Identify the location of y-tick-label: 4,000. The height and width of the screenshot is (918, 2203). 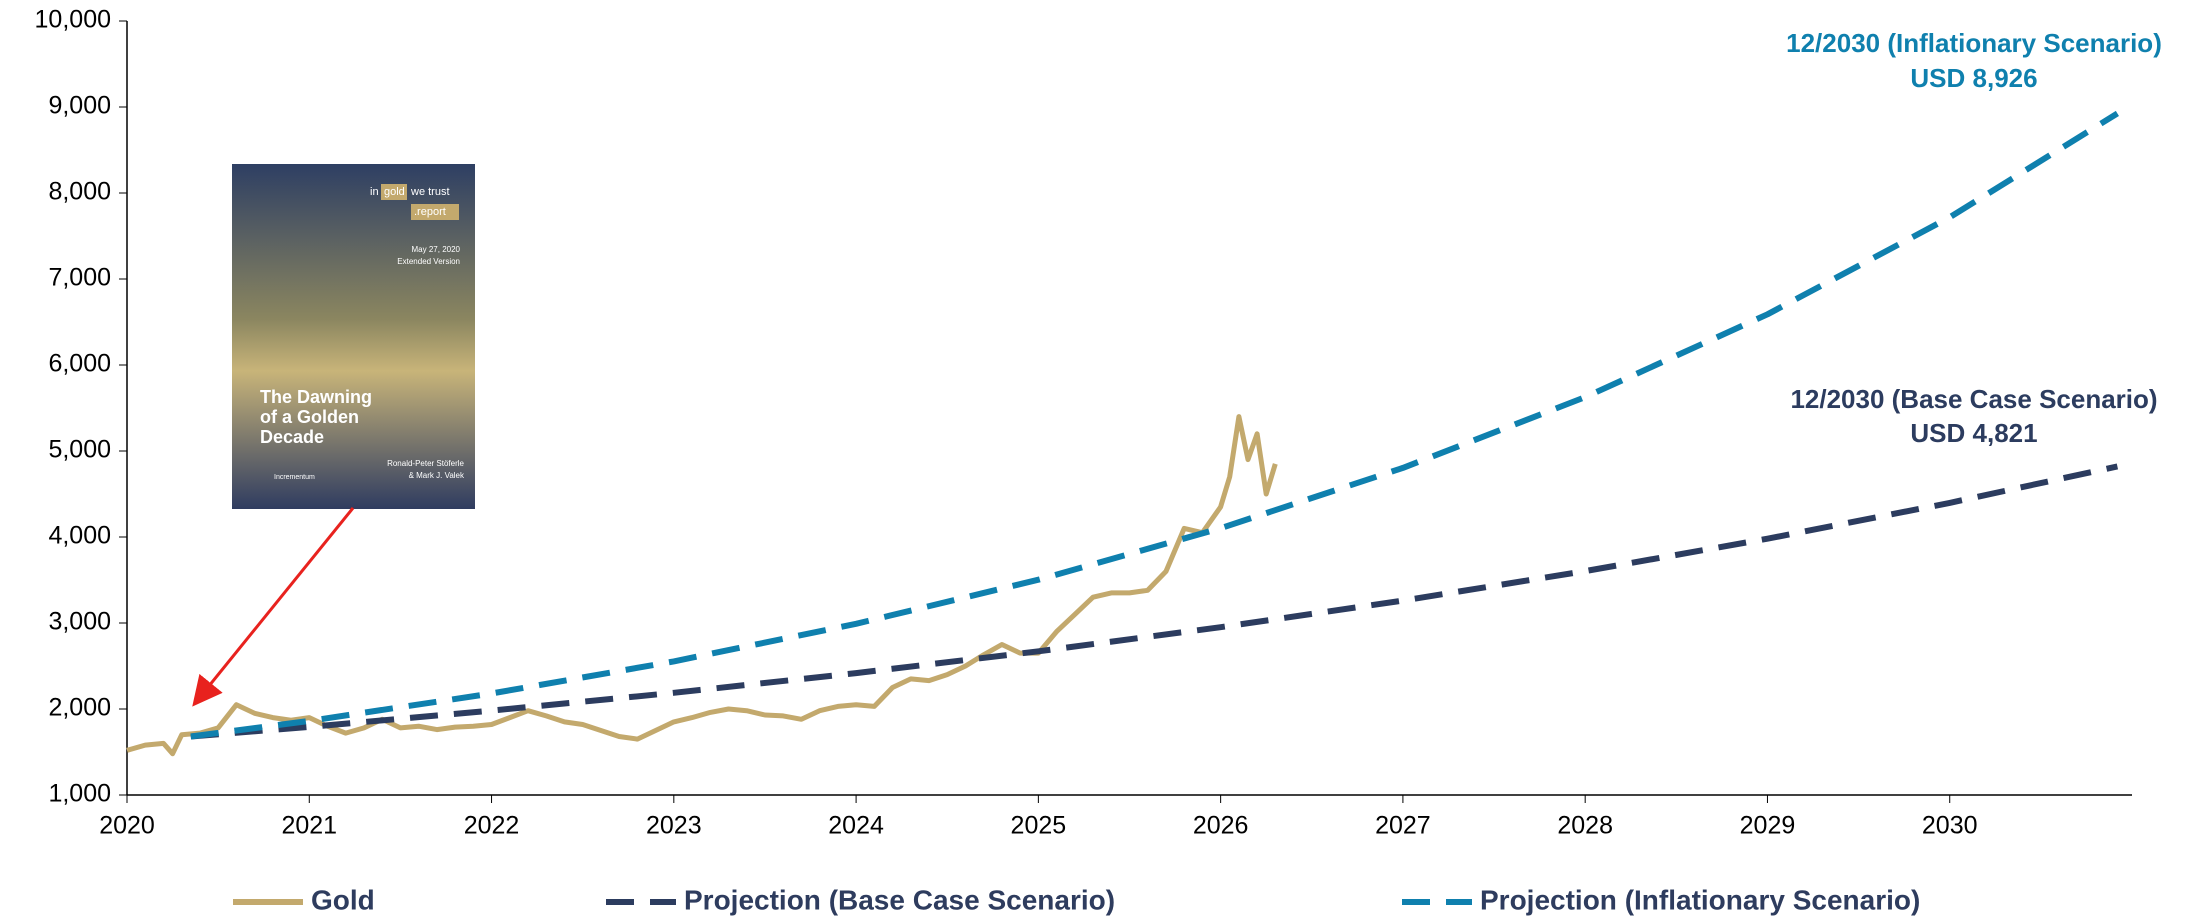
(79, 536).